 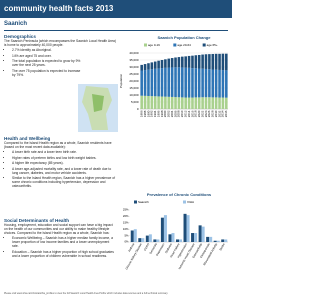 What do you see at coordinates (185, 113) in the screenshot?
I see `x-tick-label: 2012` at bounding box center [185, 113].